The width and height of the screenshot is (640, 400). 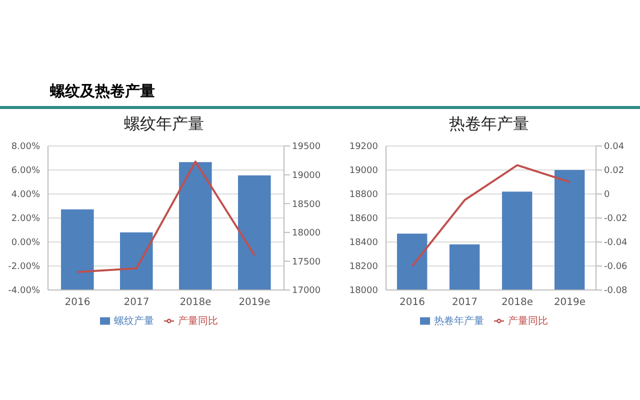 I want to click on y-tick-label: 8.00%, so click(x=25, y=147).